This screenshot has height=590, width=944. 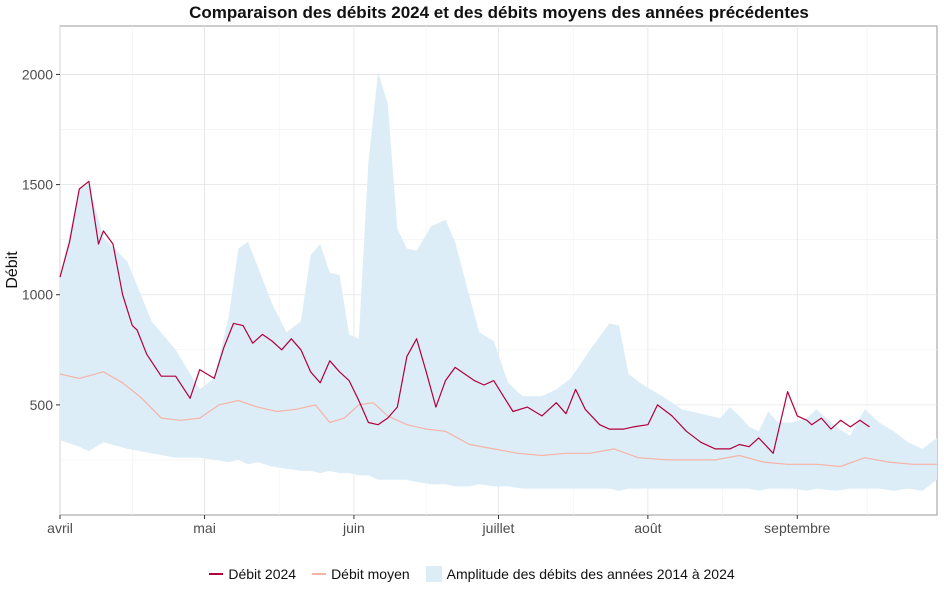 What do you see at coordinates (37, 185) in the screenshot?
I see `y-tick-label: 1500` at bounding box center [37, 185].